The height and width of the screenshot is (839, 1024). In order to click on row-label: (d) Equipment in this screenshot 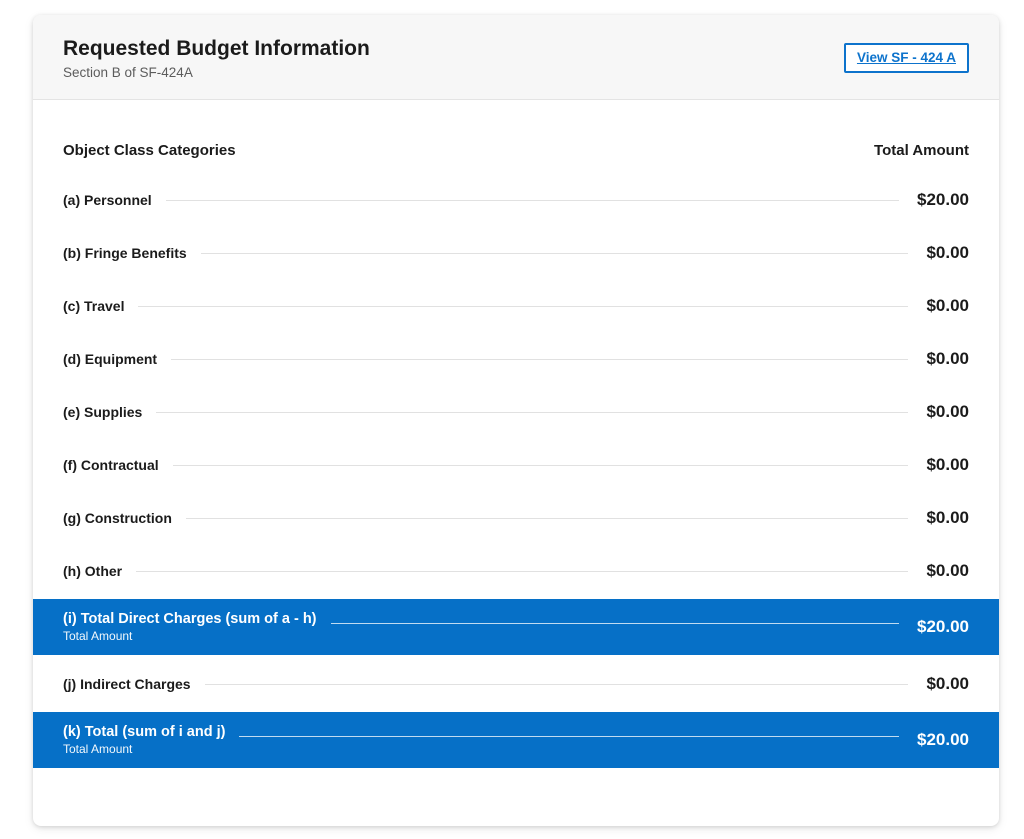, I will do `click(110, 358)`.